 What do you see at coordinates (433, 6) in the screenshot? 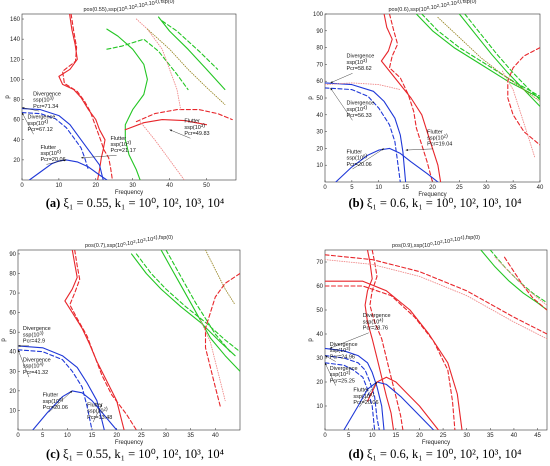
I see `chart-title-text: pos(0.6),ssp(100,102,103,104),fsp(0)` at bounding box center [433, 6].